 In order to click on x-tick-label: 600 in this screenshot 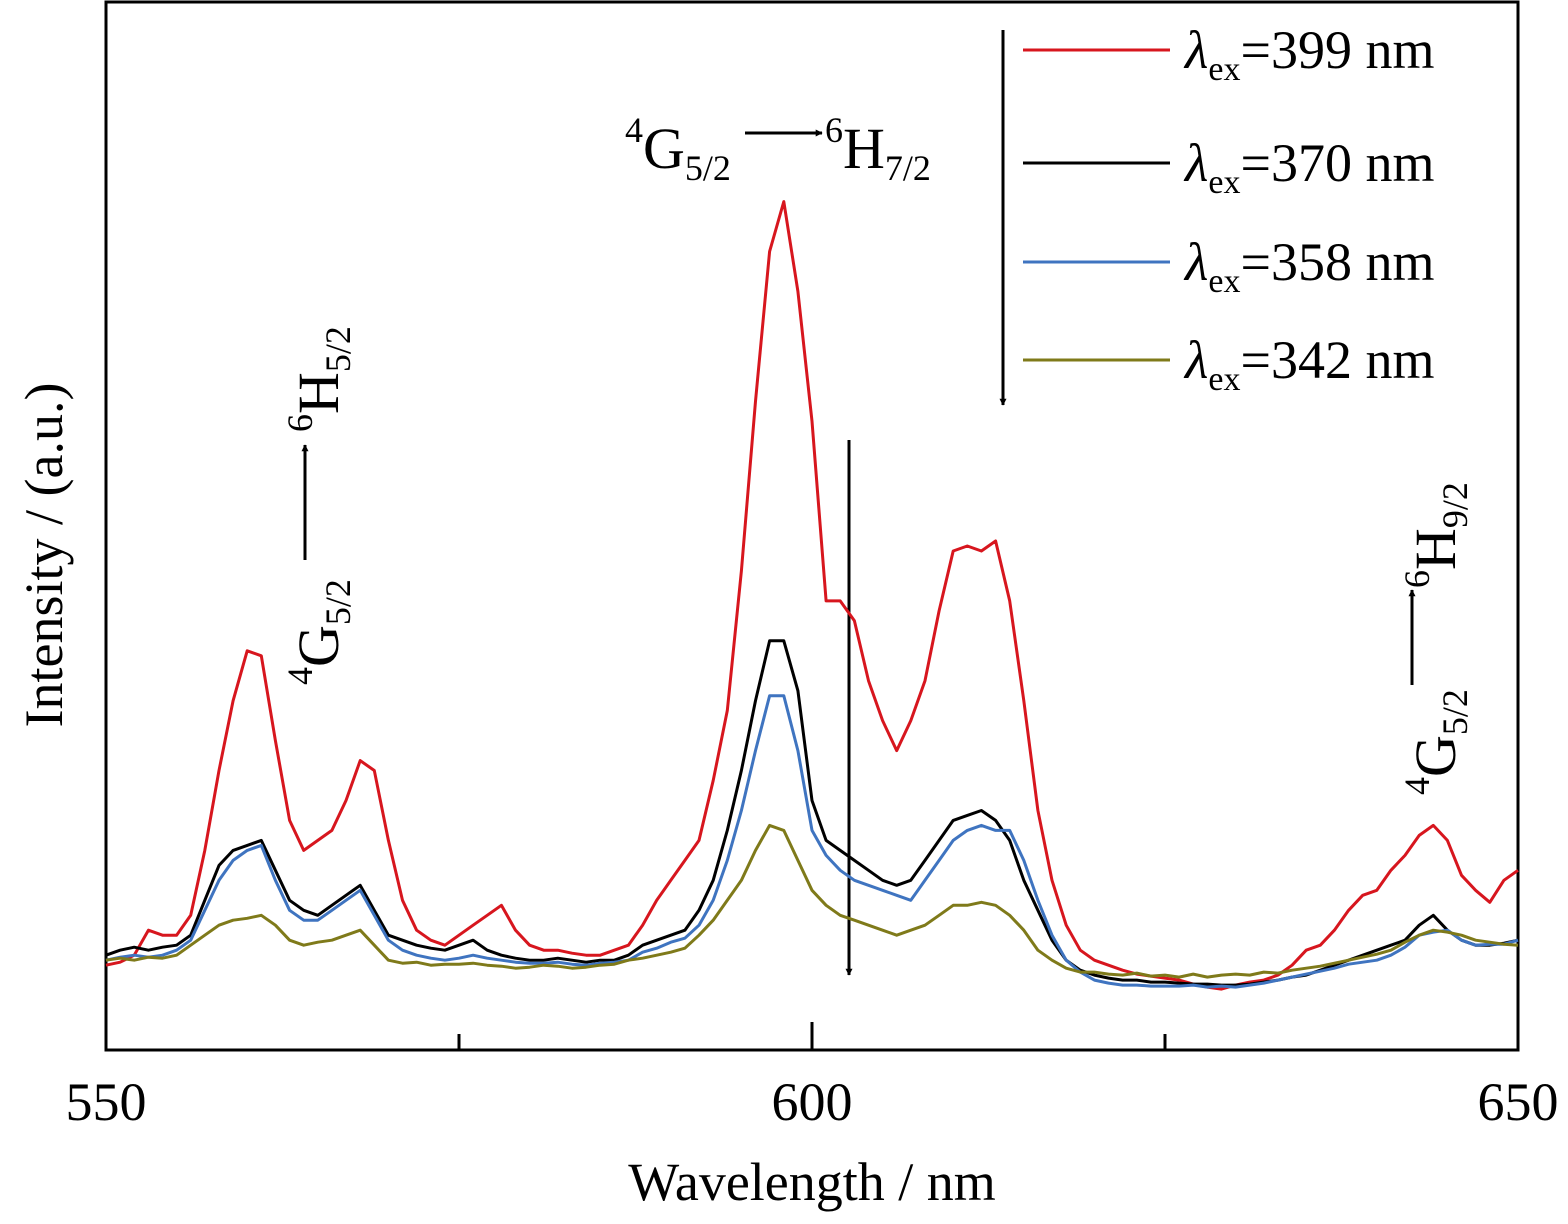, I will do `click(812, 1102)`.